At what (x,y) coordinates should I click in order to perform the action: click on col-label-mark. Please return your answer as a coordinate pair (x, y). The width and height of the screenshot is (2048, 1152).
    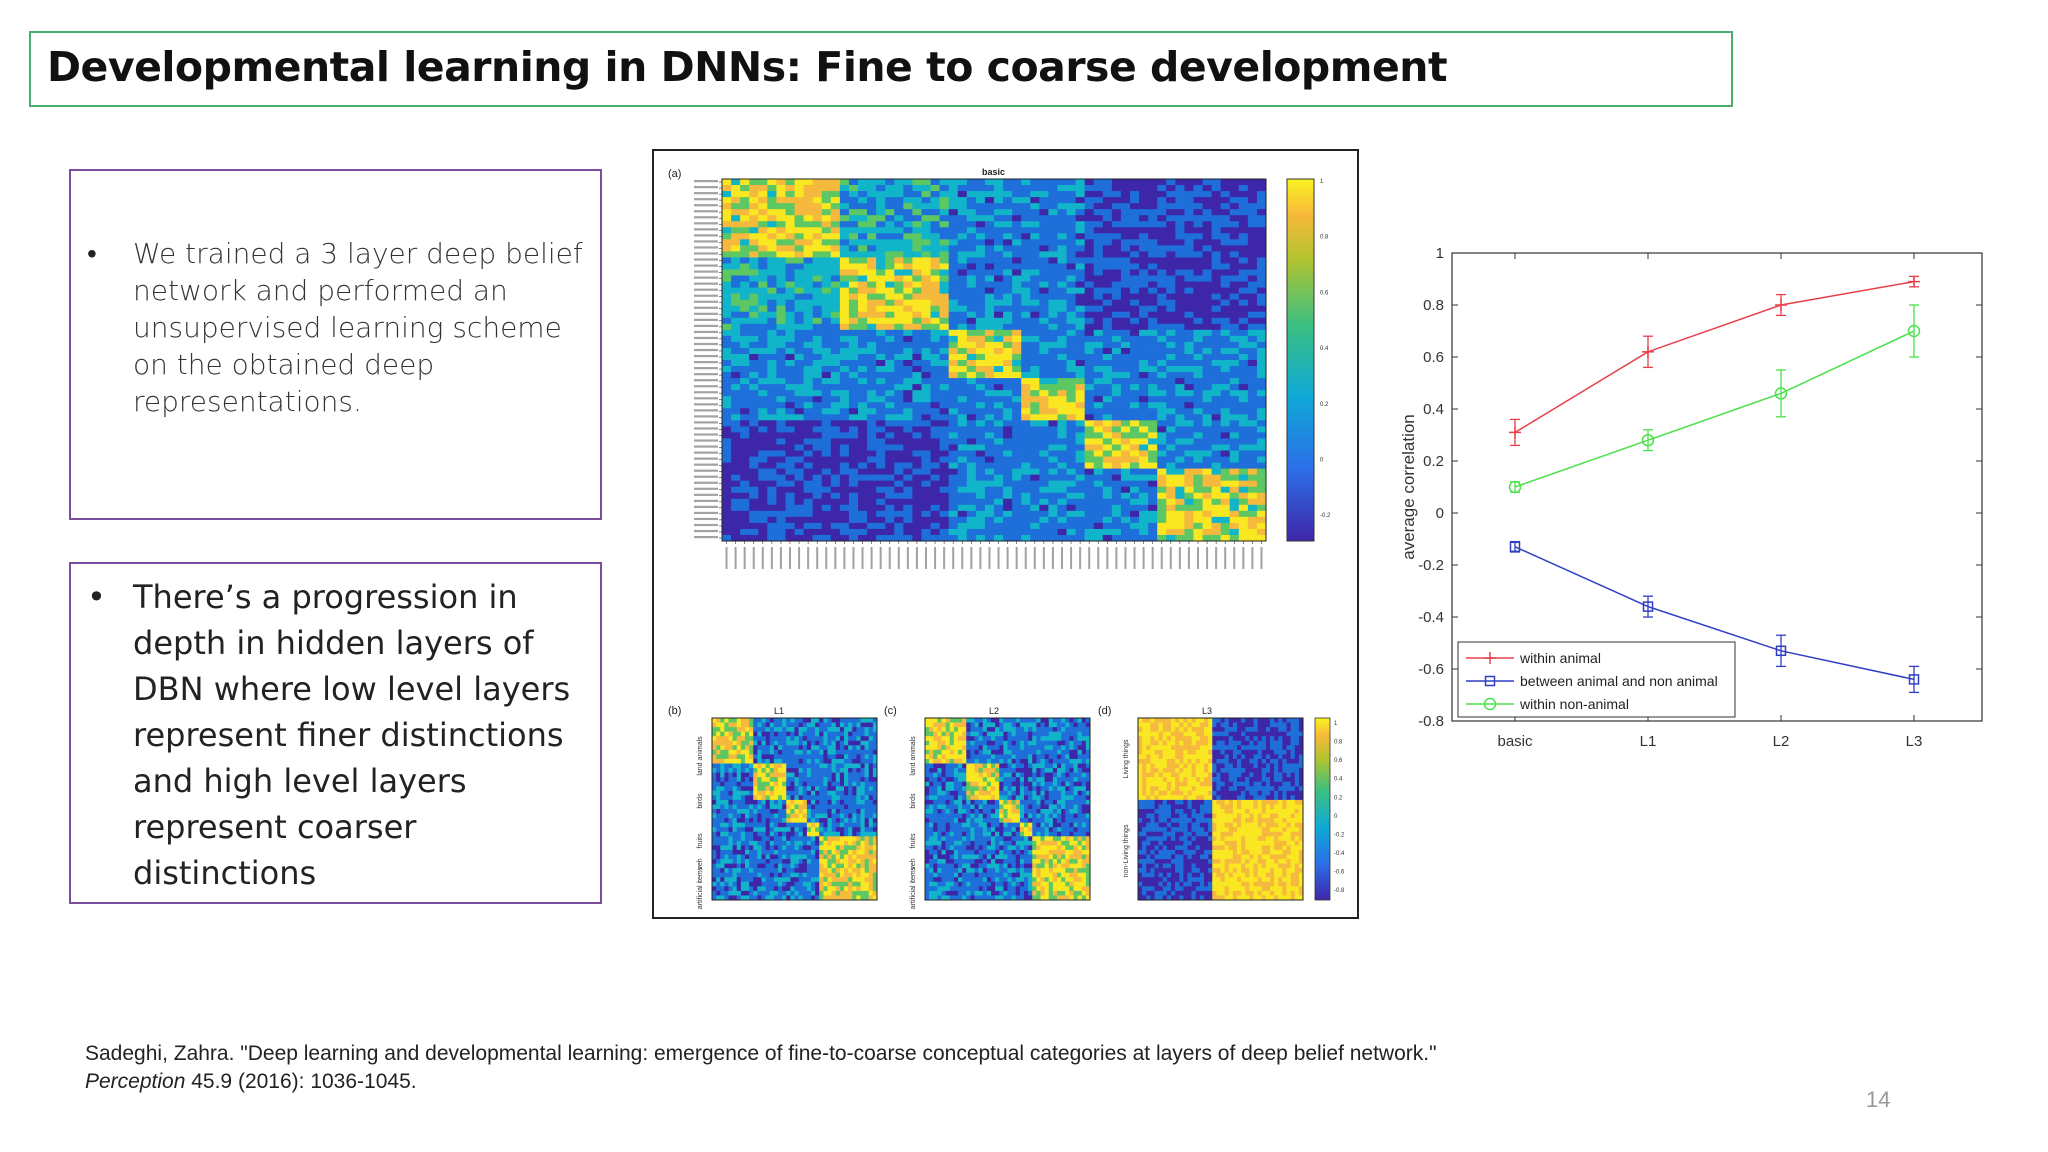
    Looking at the image, I should click on (935, 558).